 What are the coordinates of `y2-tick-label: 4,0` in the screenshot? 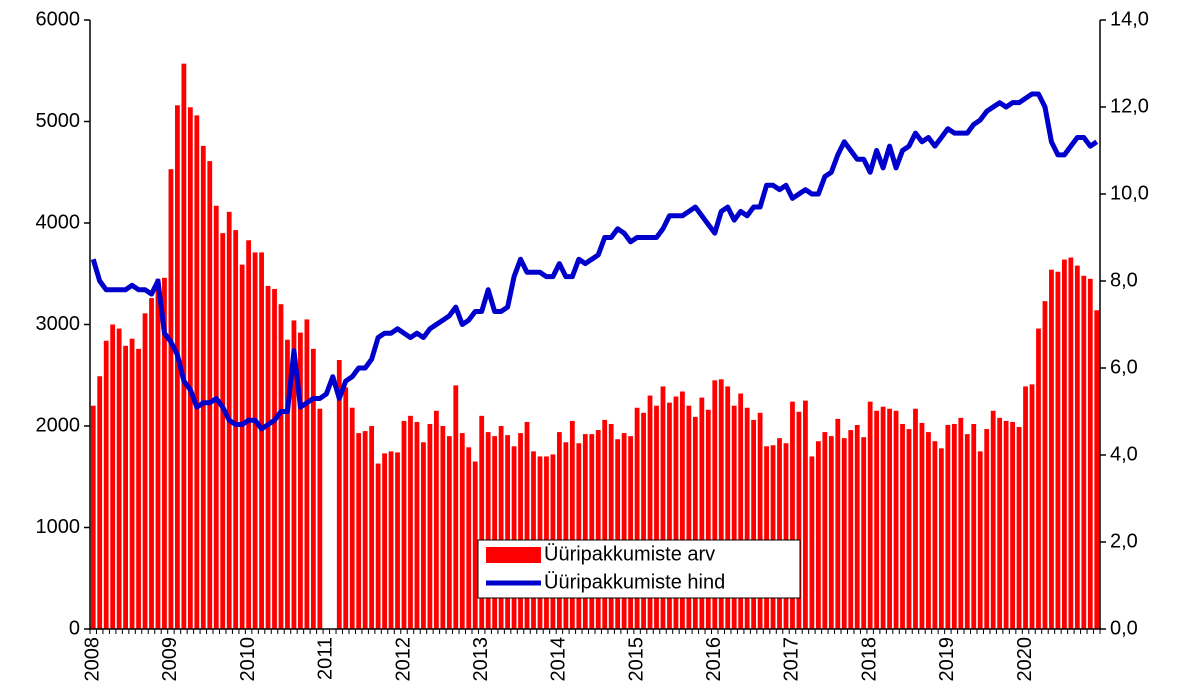 It's located at (1124, 454).